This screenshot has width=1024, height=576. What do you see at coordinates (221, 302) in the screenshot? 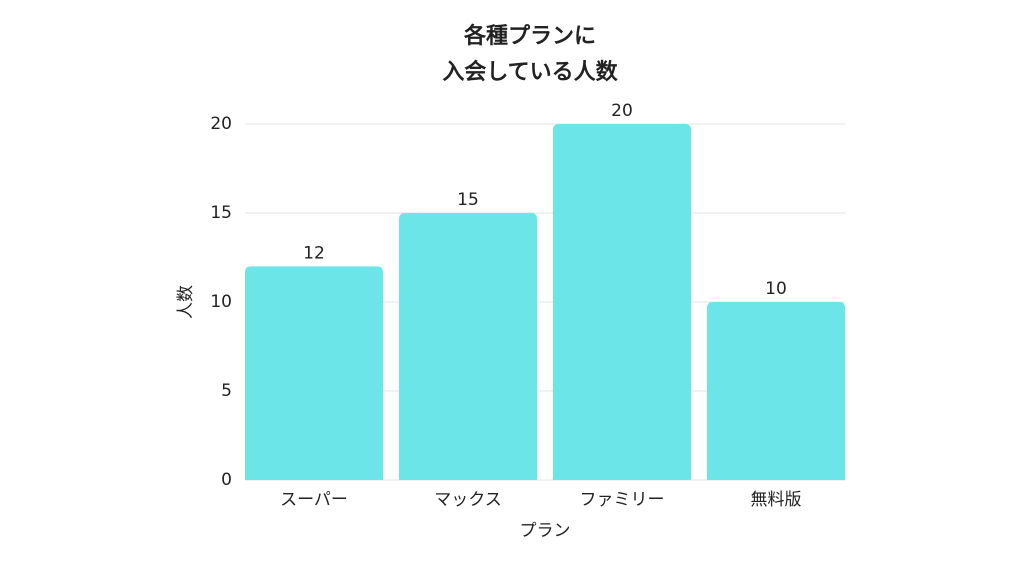
I see `y-tick-label: 10` at bounding box center [221, 302].